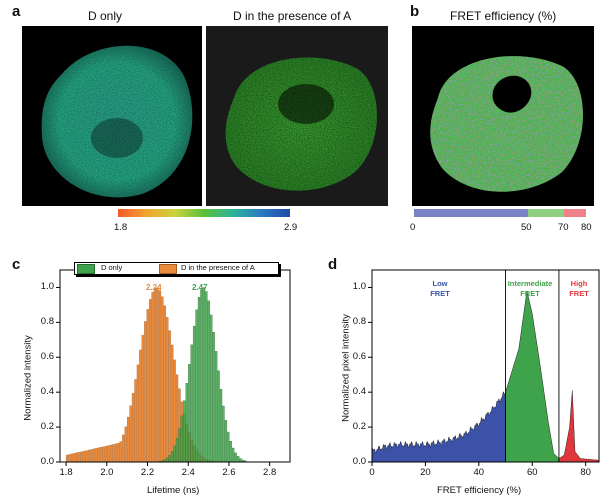 The image size is (609, 502). I want to click on low-fret-label-line1: Low, so click(440, 283).